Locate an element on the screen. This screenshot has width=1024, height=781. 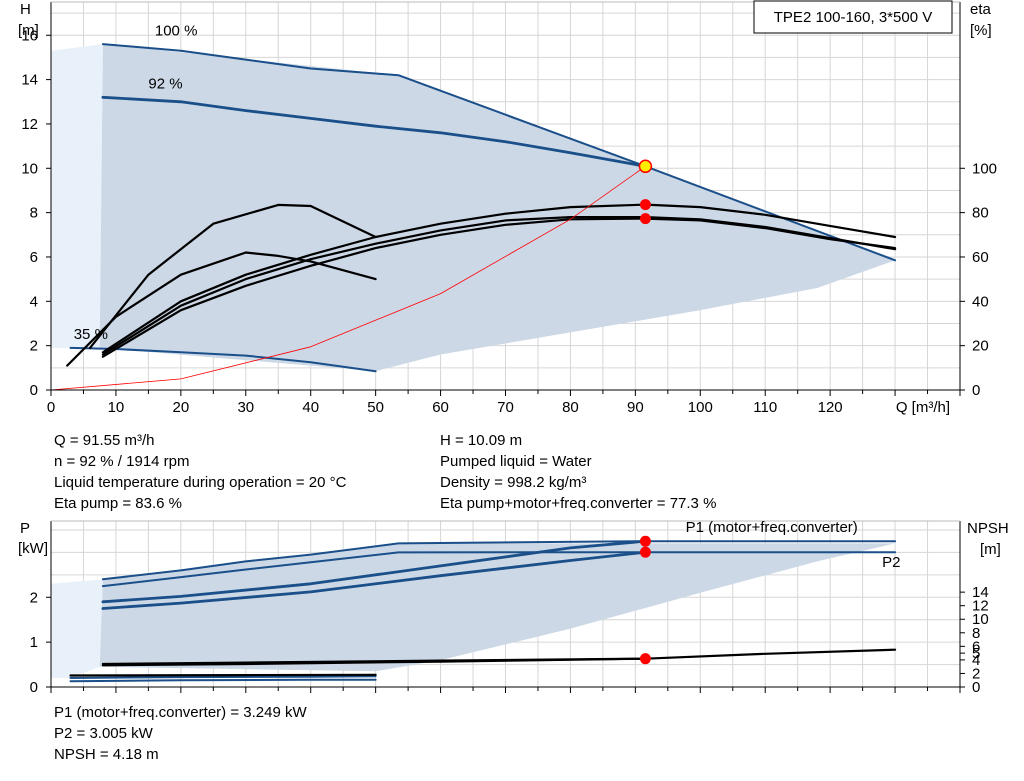
x-tick-label: 50 is located at coordinates (375, 407).